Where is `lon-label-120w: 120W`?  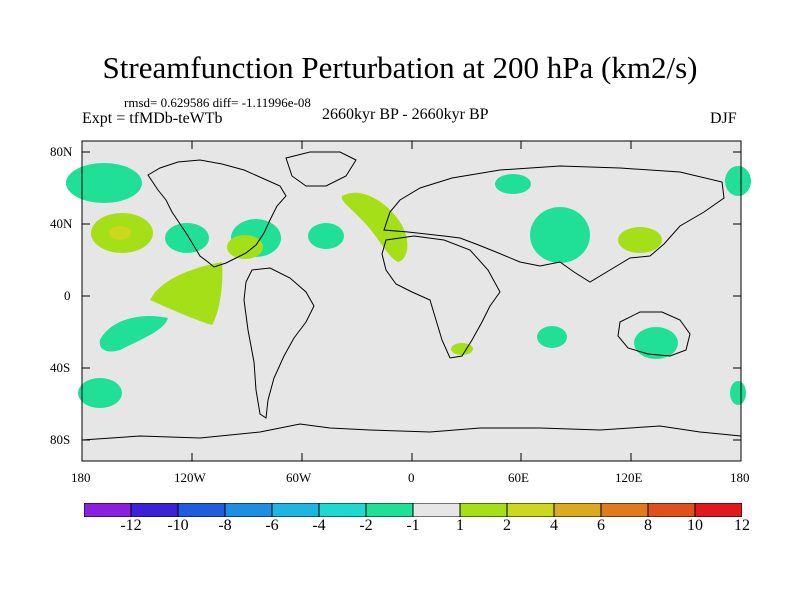 lon-label-120w: 120W is located at coordinates (190, 477).